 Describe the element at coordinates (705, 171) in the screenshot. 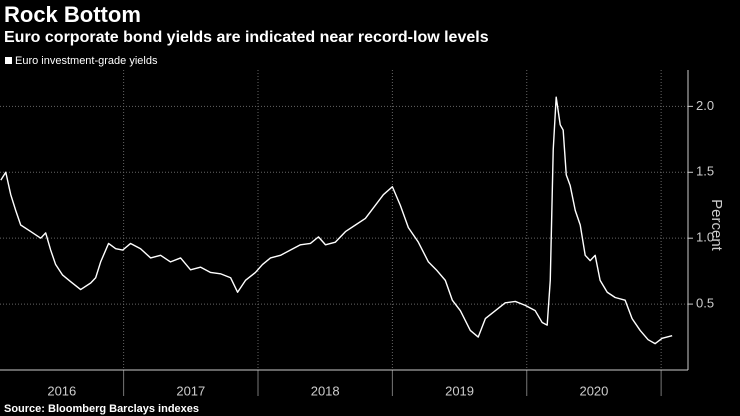

I see `y-tick-label: 1.5` at that location.